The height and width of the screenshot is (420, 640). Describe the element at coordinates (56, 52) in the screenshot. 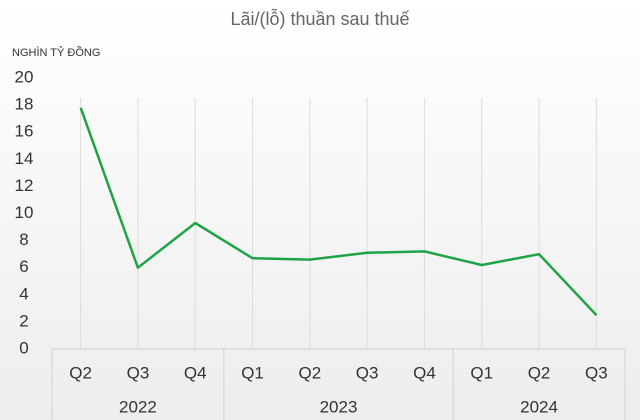

I see `y-axis-label: NGHÌN TỶ ĐỒNG` at that location.